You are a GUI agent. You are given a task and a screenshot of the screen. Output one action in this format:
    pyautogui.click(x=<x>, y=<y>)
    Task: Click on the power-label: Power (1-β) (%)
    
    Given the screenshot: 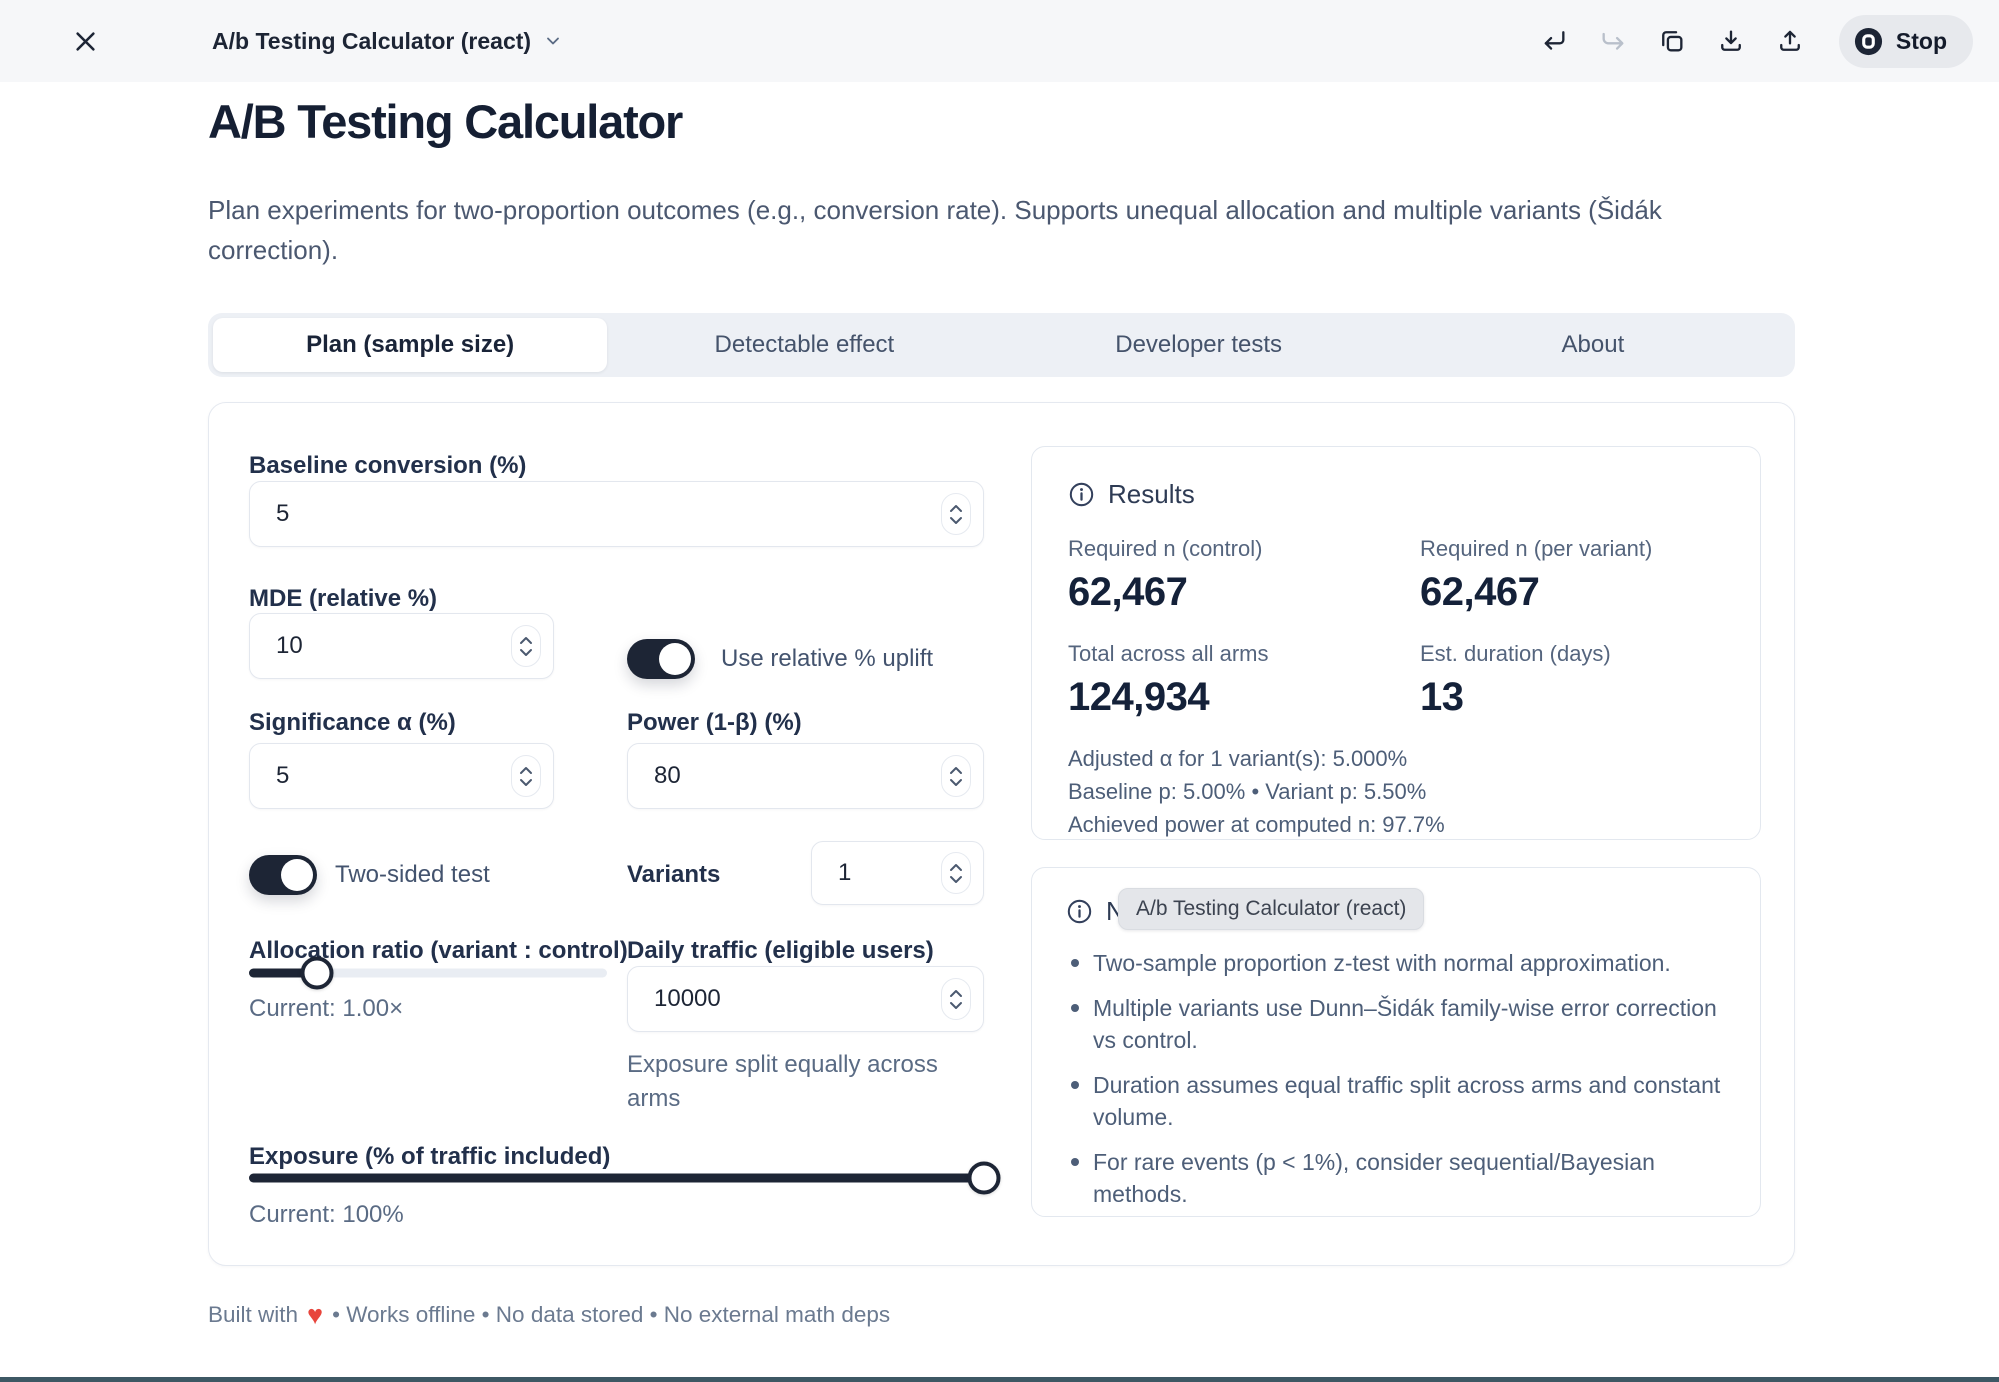 What is the action you would take?
    pyautogui.click(x=714, y=722)
    